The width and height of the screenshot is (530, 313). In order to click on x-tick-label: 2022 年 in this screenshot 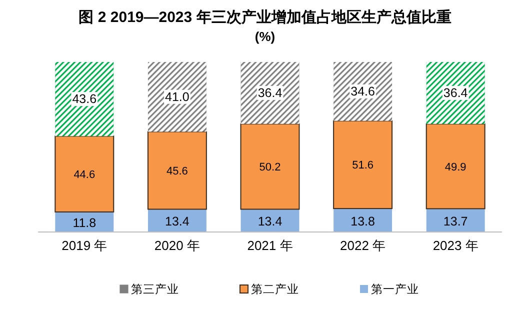, I will do `click(363, 245)`.